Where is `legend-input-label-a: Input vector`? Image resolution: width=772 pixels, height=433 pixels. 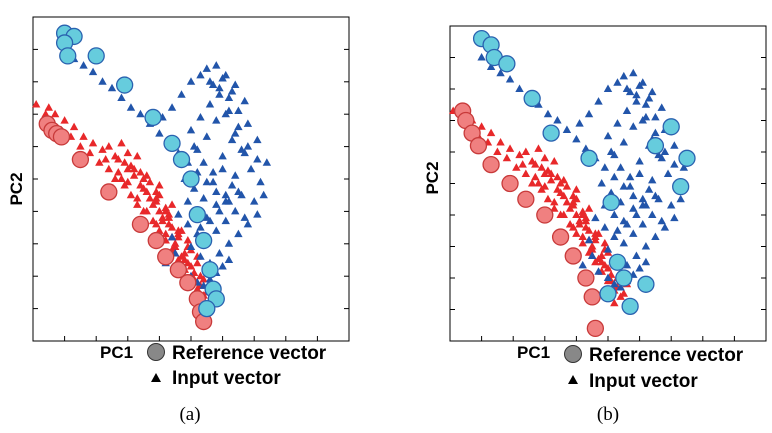 legend-input-label-a: Input vector is located at coordinates (226, 378).